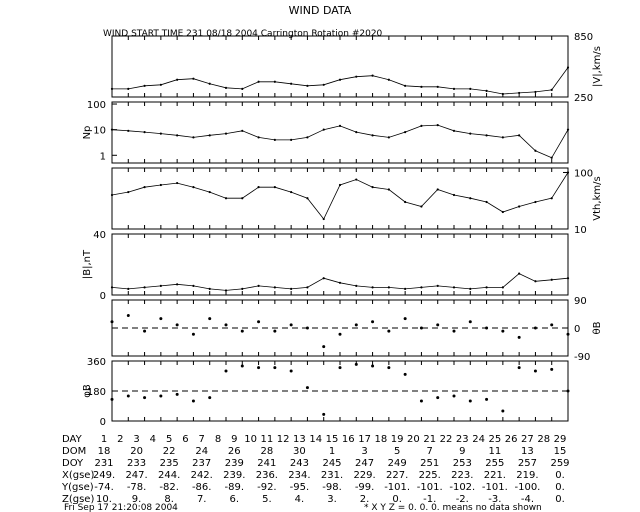 Image resolution: width=640 pixels, height=512 pixels. I want to click on table-cell: 18, so click(104, 451).